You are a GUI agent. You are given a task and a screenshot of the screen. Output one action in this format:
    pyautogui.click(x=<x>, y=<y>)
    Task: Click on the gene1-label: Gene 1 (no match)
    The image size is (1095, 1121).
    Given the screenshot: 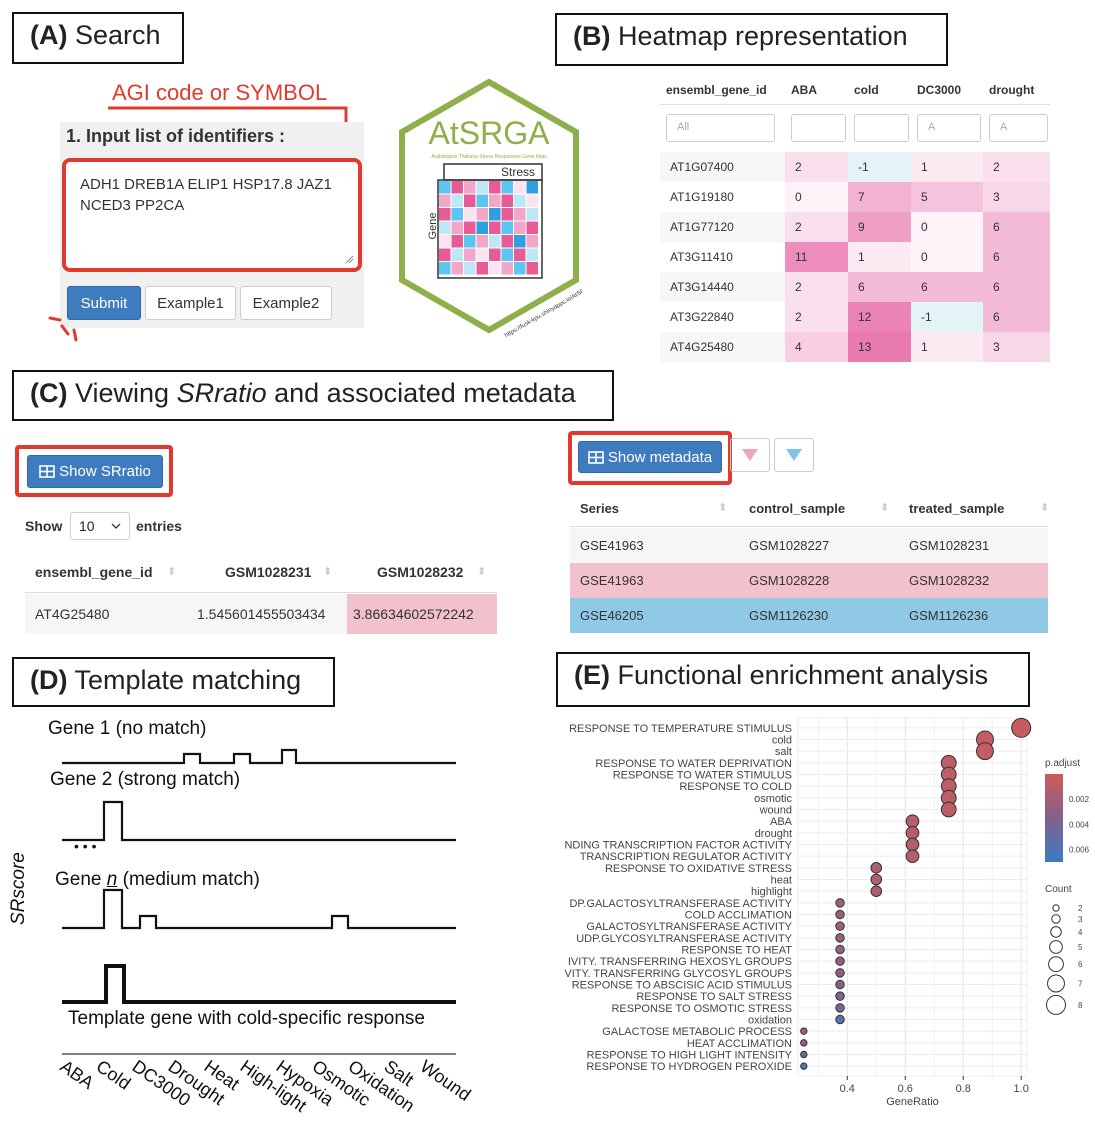 What is the action you would take?
    pyautogui.click(x=127, y=728)
    